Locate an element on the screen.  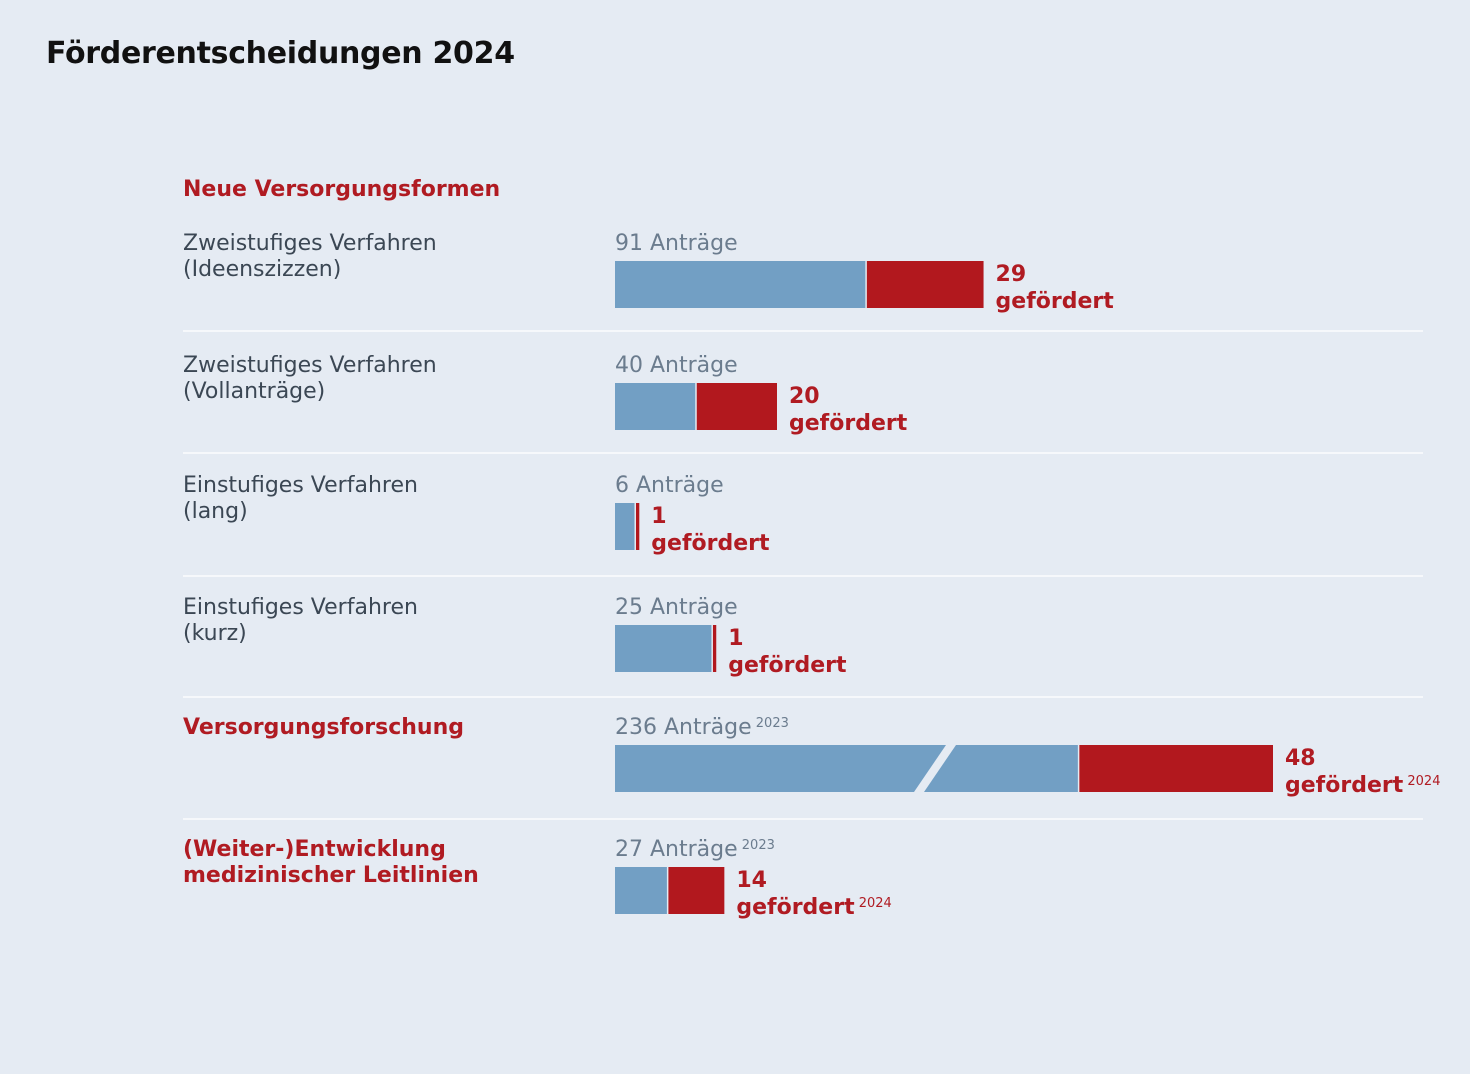
applications-label: 40 Anträge is located at coordinates (676, 365).